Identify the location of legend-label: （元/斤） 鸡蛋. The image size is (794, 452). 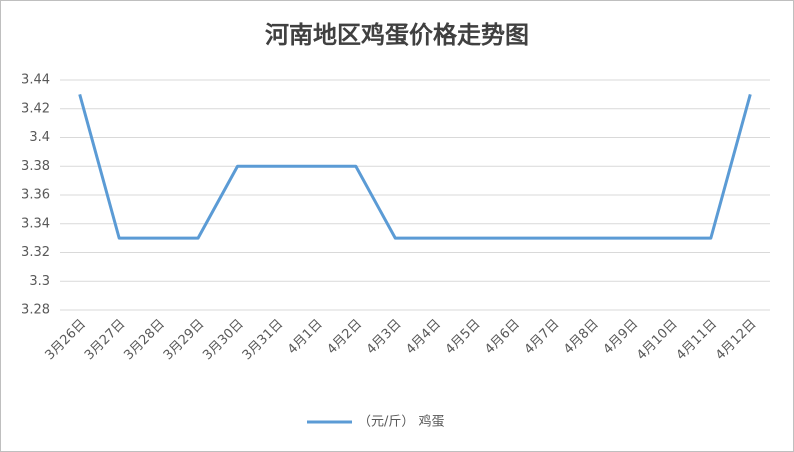
(401, 422).